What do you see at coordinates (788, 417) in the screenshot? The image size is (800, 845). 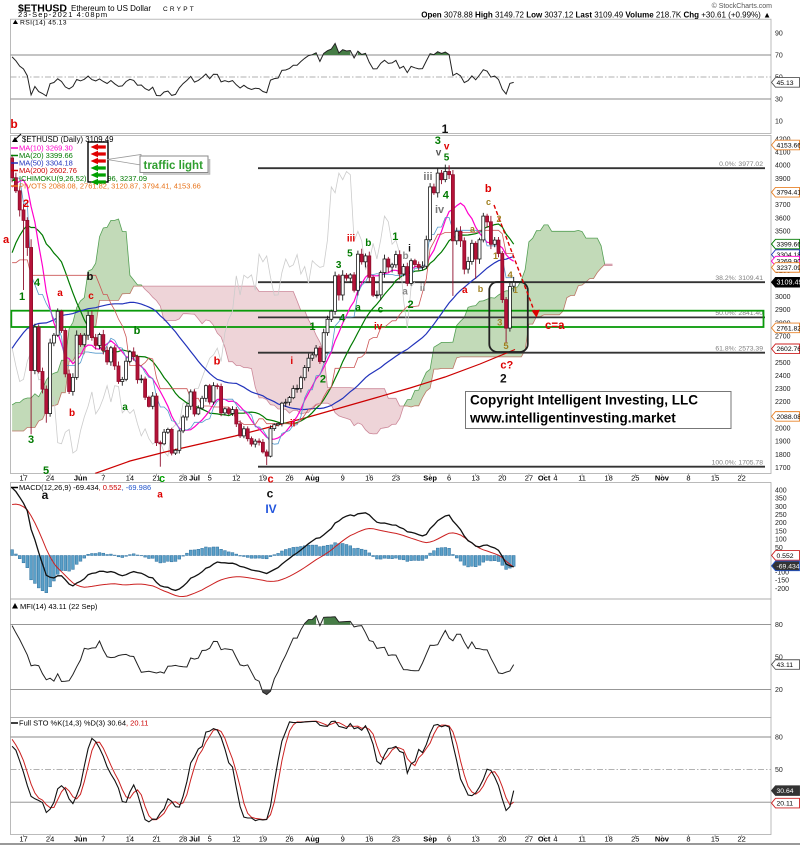 I see `svg-text: 2088.08` at bounding box center [788, 417].